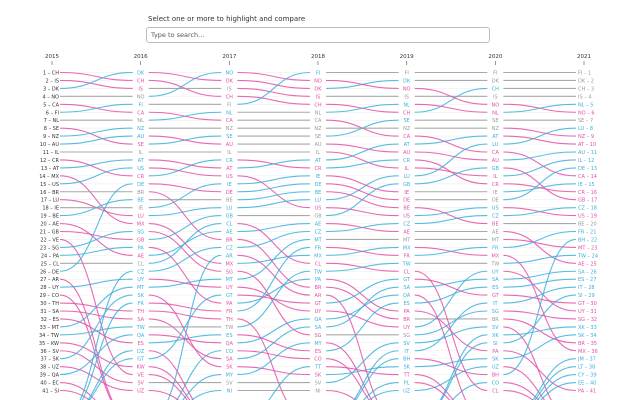 The image size is (640, 400). I want to click on series-line-de, so click(274, 188).